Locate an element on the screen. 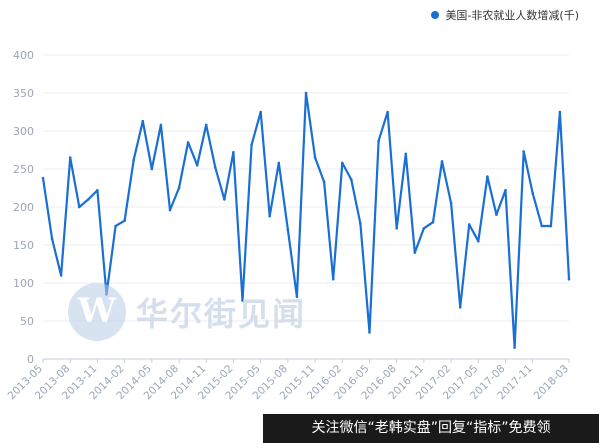 The image size is (599, 443). y-tick-label: 0 is located at coordinates (30, 359).